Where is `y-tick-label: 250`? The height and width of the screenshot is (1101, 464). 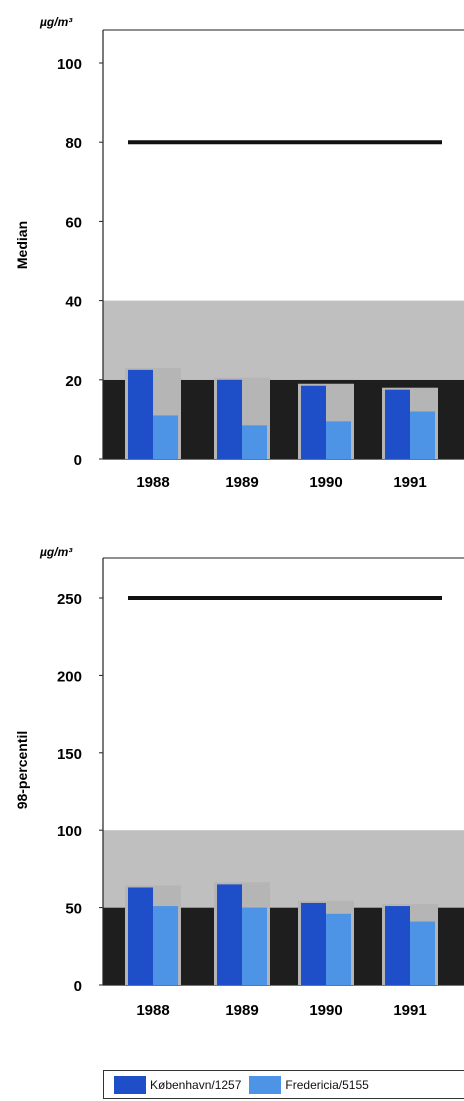 y-tick-label: 250 is located at coordinates (69, 599).